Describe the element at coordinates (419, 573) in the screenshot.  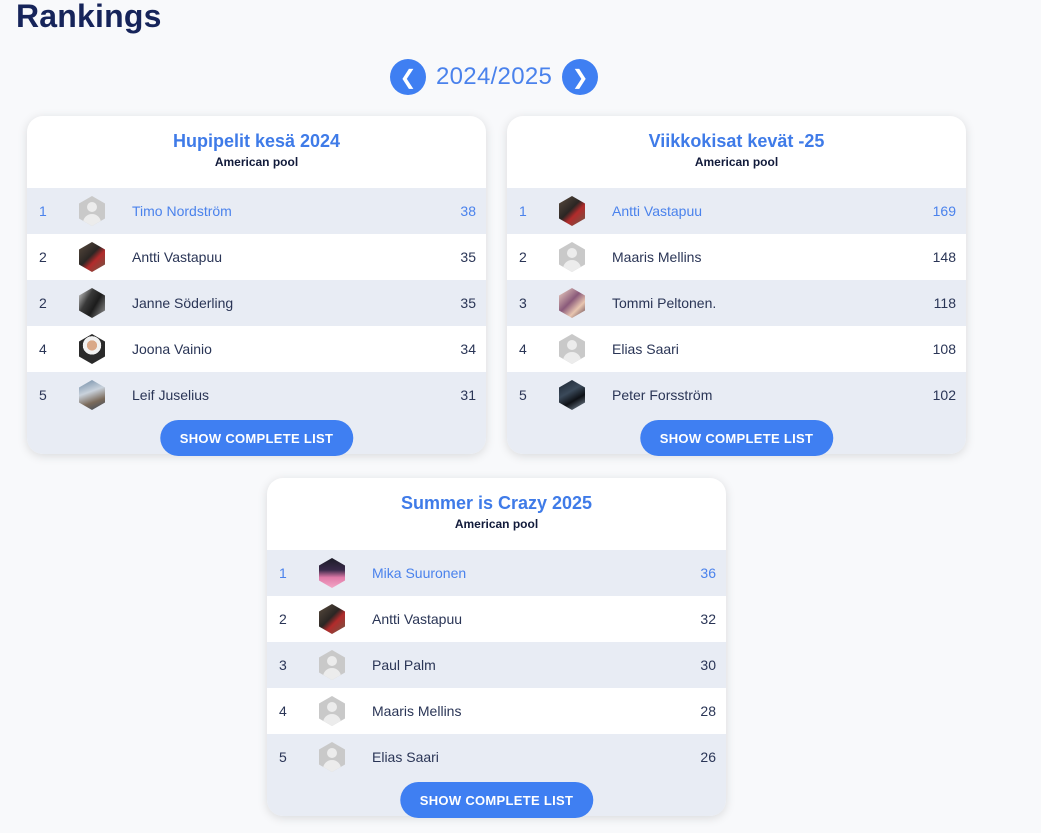
I see `player-name: Mika Suuronen` at that location.